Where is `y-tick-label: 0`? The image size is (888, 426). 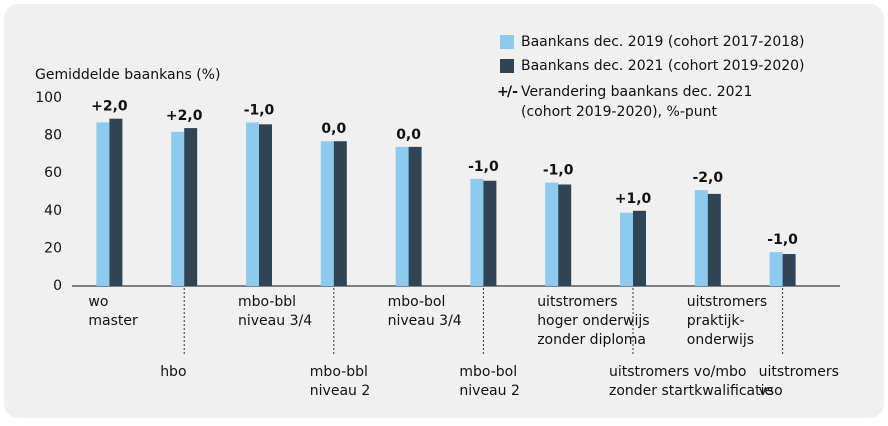 y-tick-label: 0 is located at coordinates (57, 286).